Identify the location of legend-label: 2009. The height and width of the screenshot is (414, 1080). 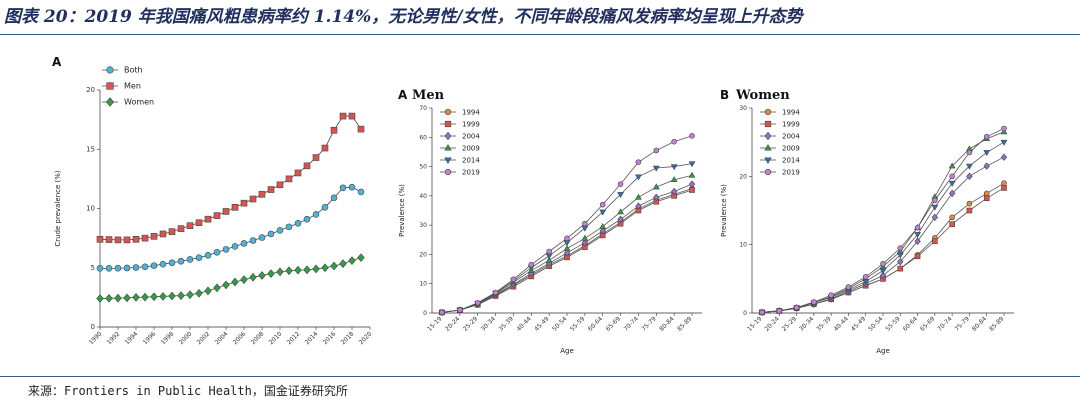
(471, 149).